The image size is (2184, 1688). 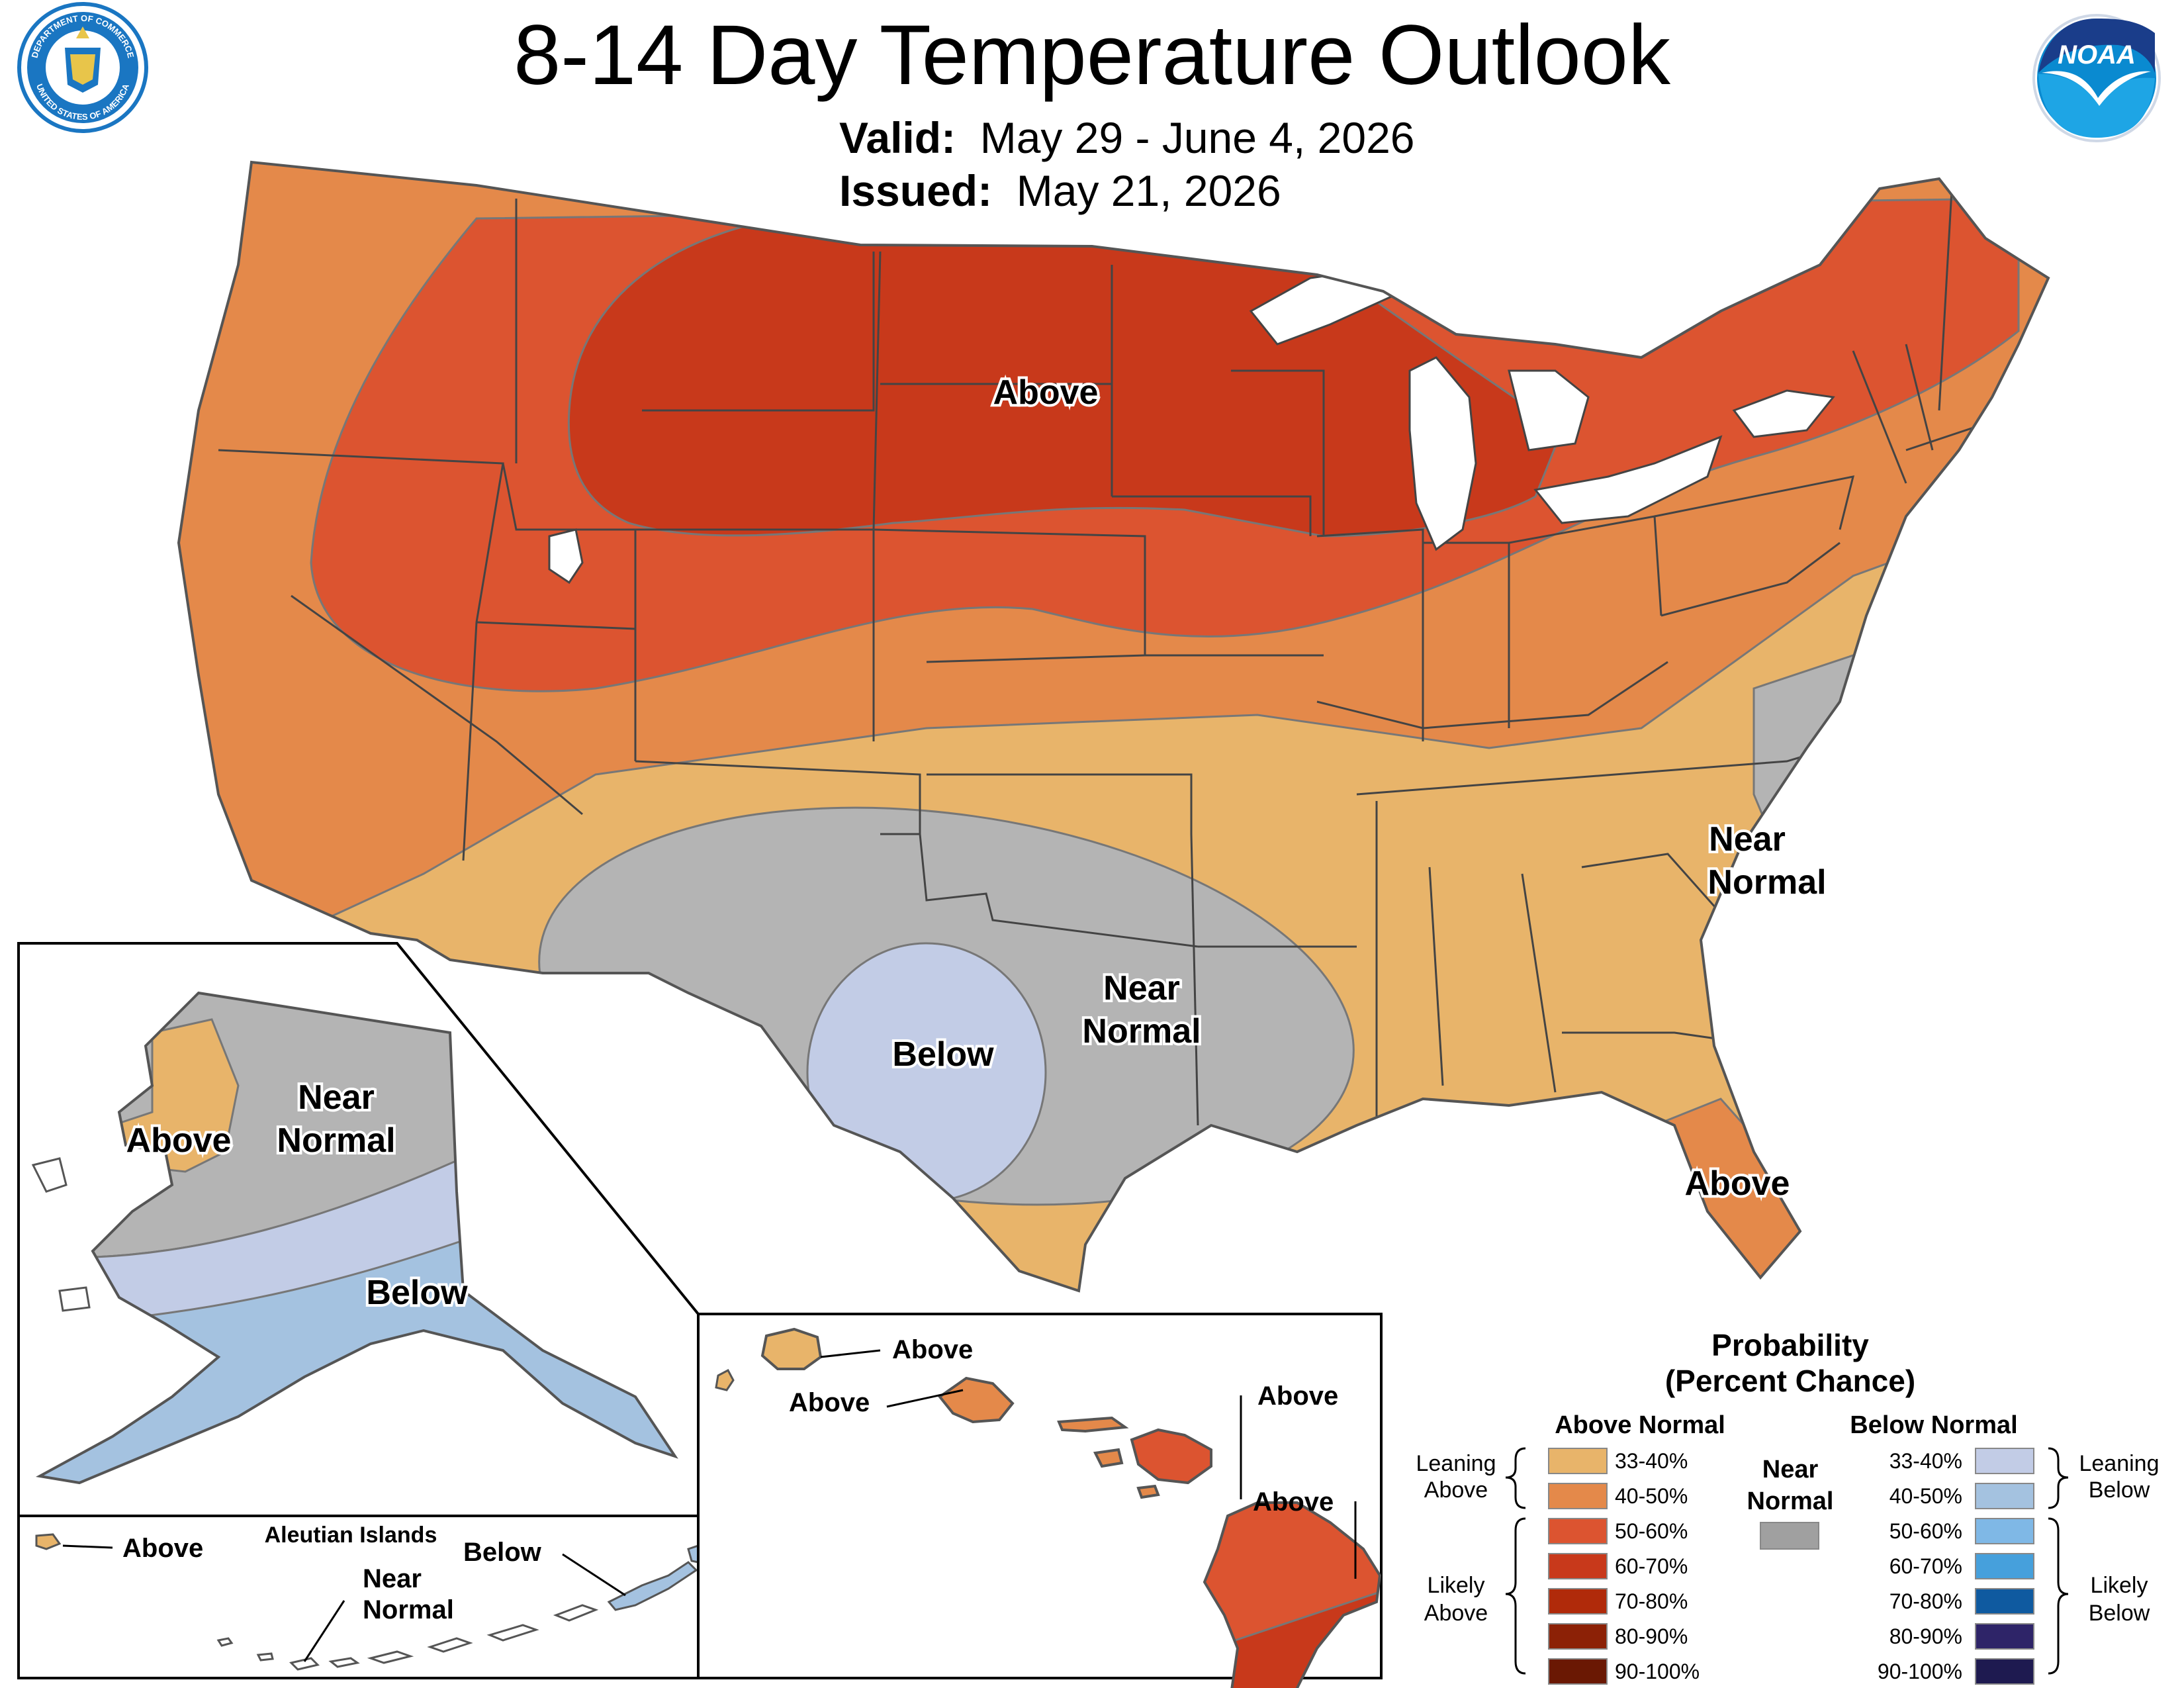 What do you see at coordinates (1456, 1585) in the screenshot?
I see `legend-likely-above-1: Likely` at bounding box center [1456, 1585].